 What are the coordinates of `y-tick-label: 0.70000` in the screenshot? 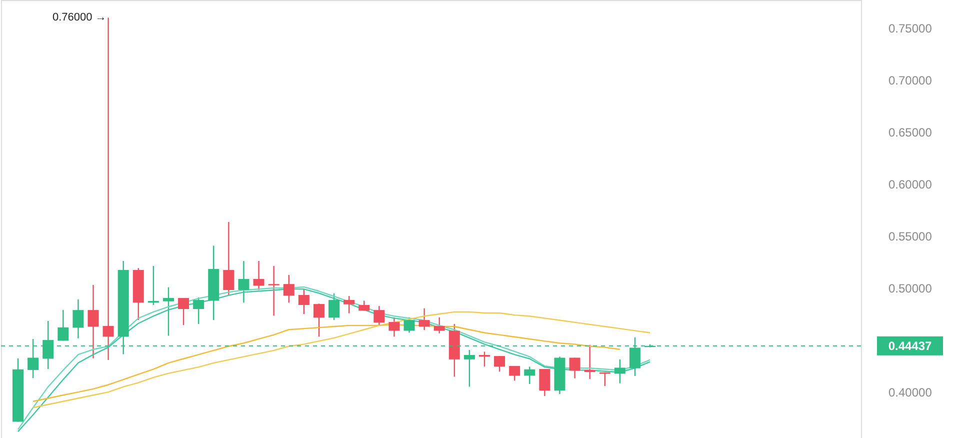 It's located at (910, 80).